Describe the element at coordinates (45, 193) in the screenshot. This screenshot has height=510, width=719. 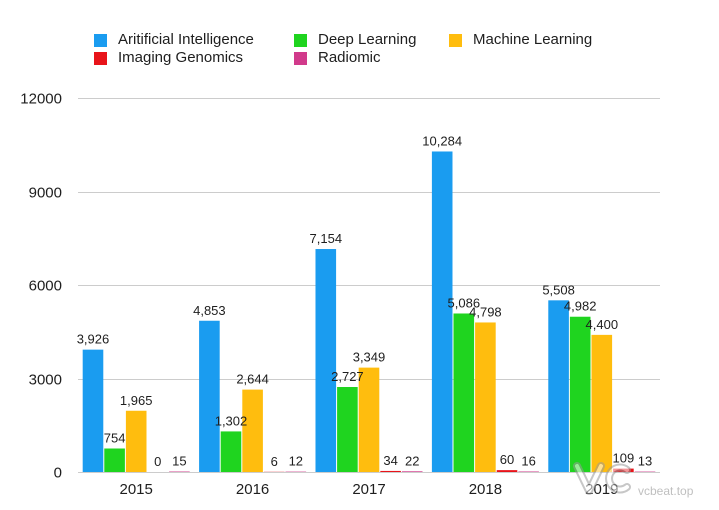
I see `y-tick-label-9000: 9000` at that location.